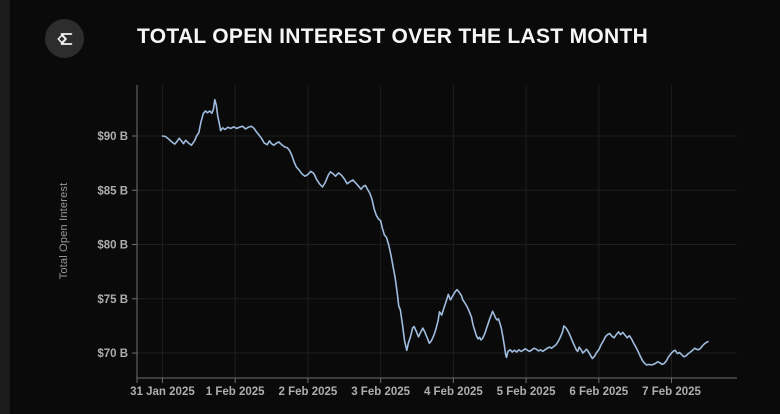  What do you see at coordinates (307, 392) in the screenshot?
I see `x-tick-label: 2 Feb 2025` at bounding box center [307, 392].